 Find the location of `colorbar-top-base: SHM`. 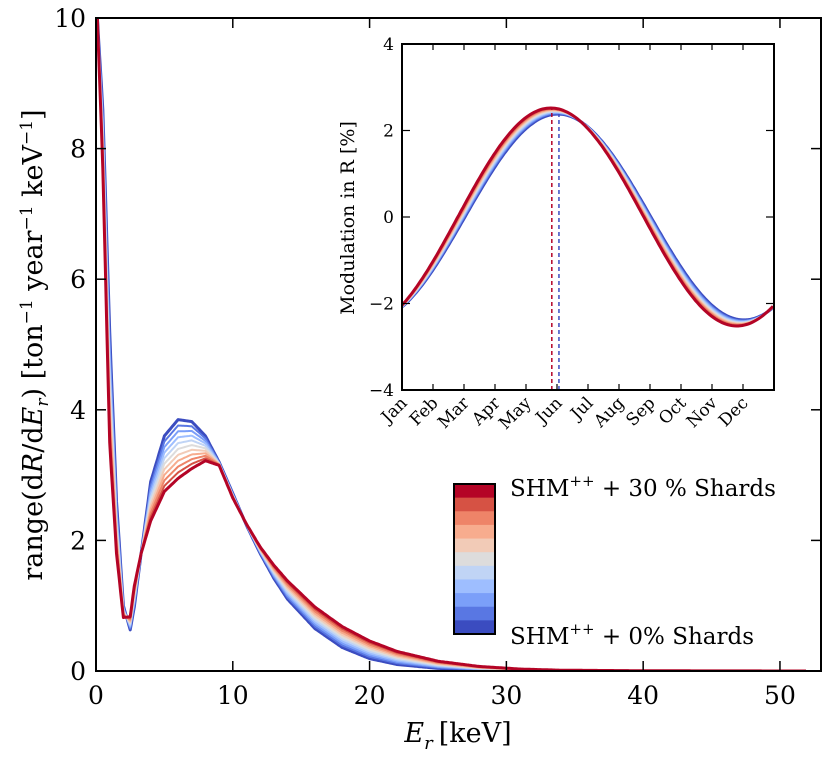

colorbar-top-base: SHM is located at coordinates (539, 489).